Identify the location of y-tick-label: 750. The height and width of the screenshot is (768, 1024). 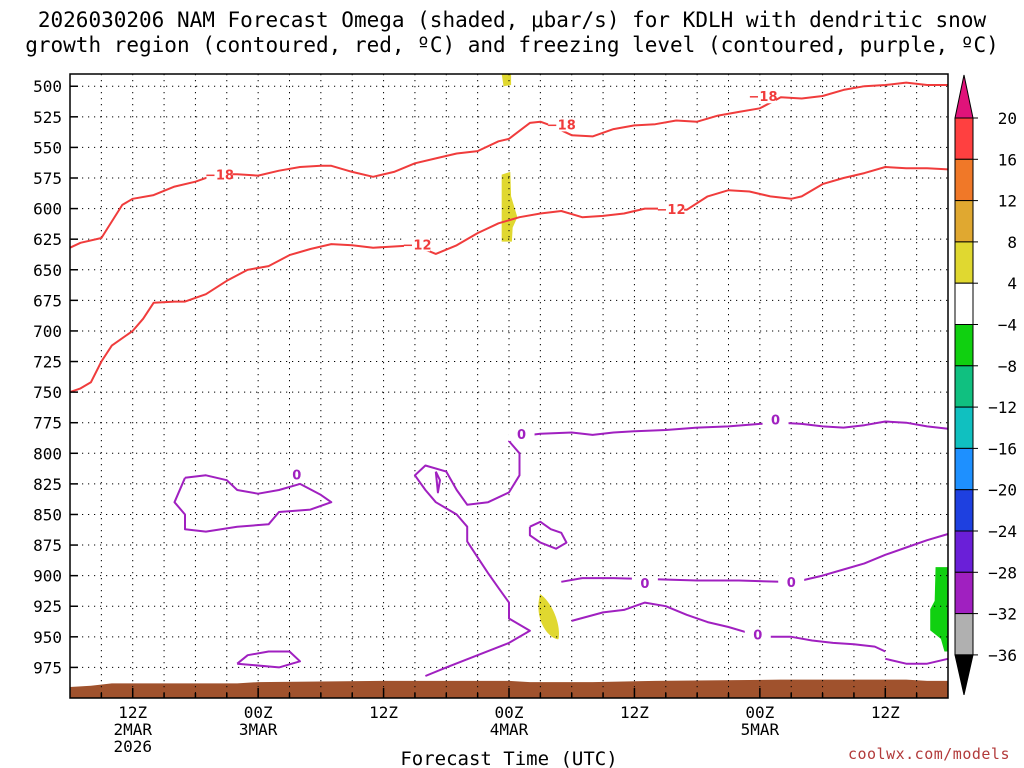
(47, 392).